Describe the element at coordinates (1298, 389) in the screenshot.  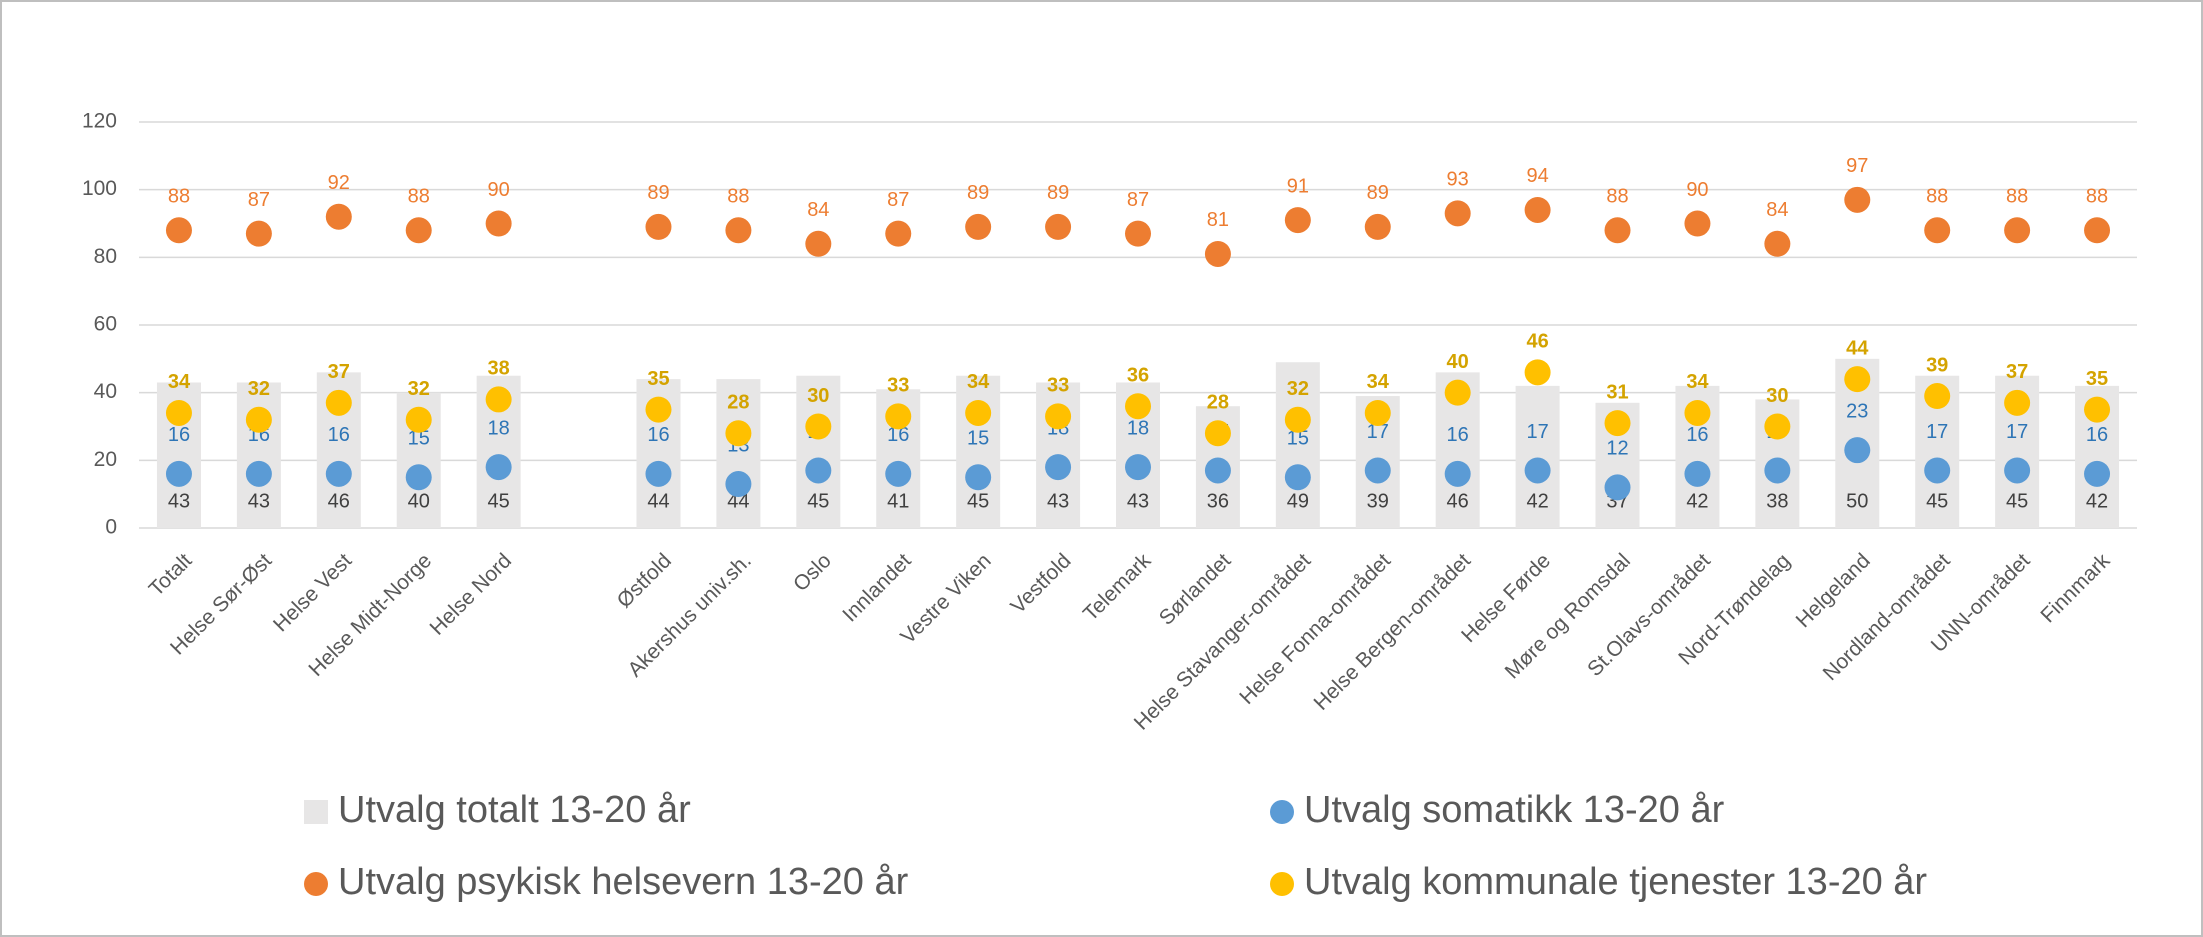
I see `data-label: 32` at that location.